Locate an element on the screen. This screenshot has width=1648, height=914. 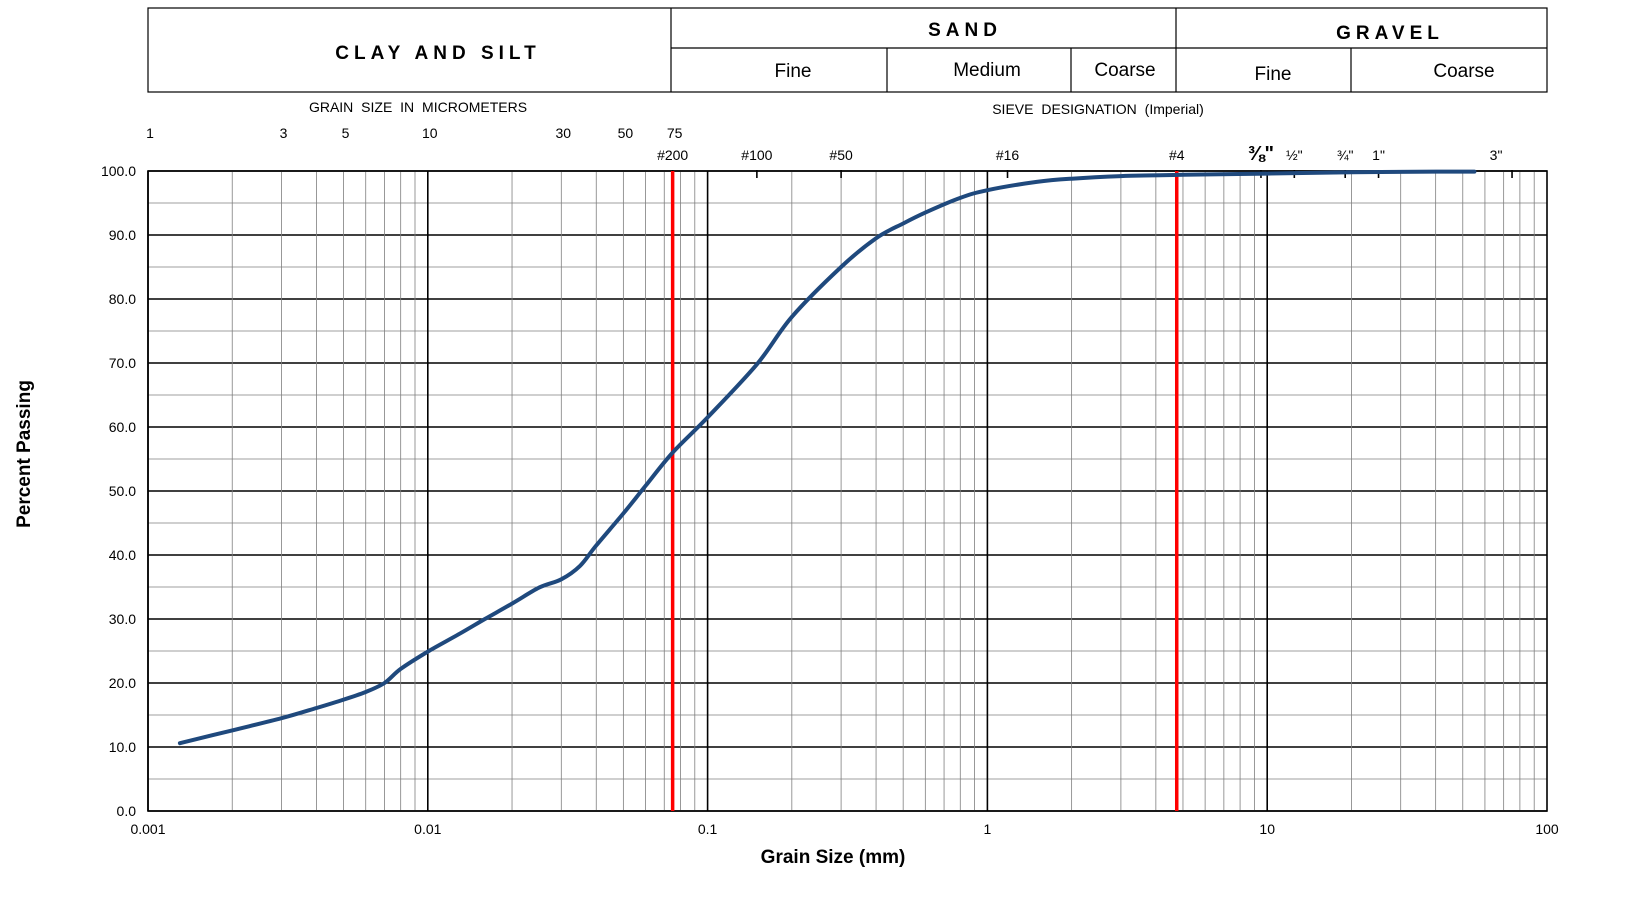
micrometer-tick-label: 5 is located at coordinates (346, 133).